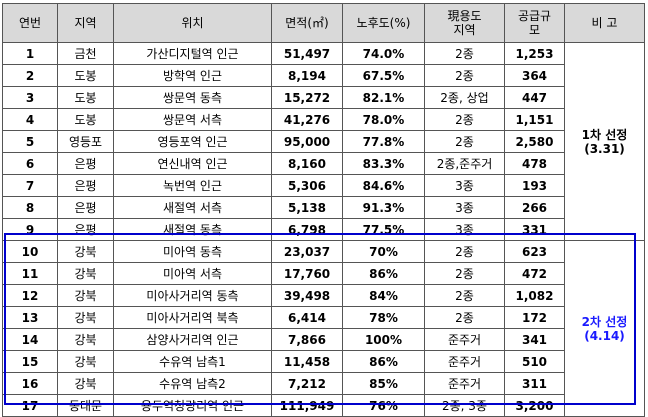 The width and height of the screenshot is (648, 417). I want to click on header-zoning-line1: 現용도, so click(464, 16).